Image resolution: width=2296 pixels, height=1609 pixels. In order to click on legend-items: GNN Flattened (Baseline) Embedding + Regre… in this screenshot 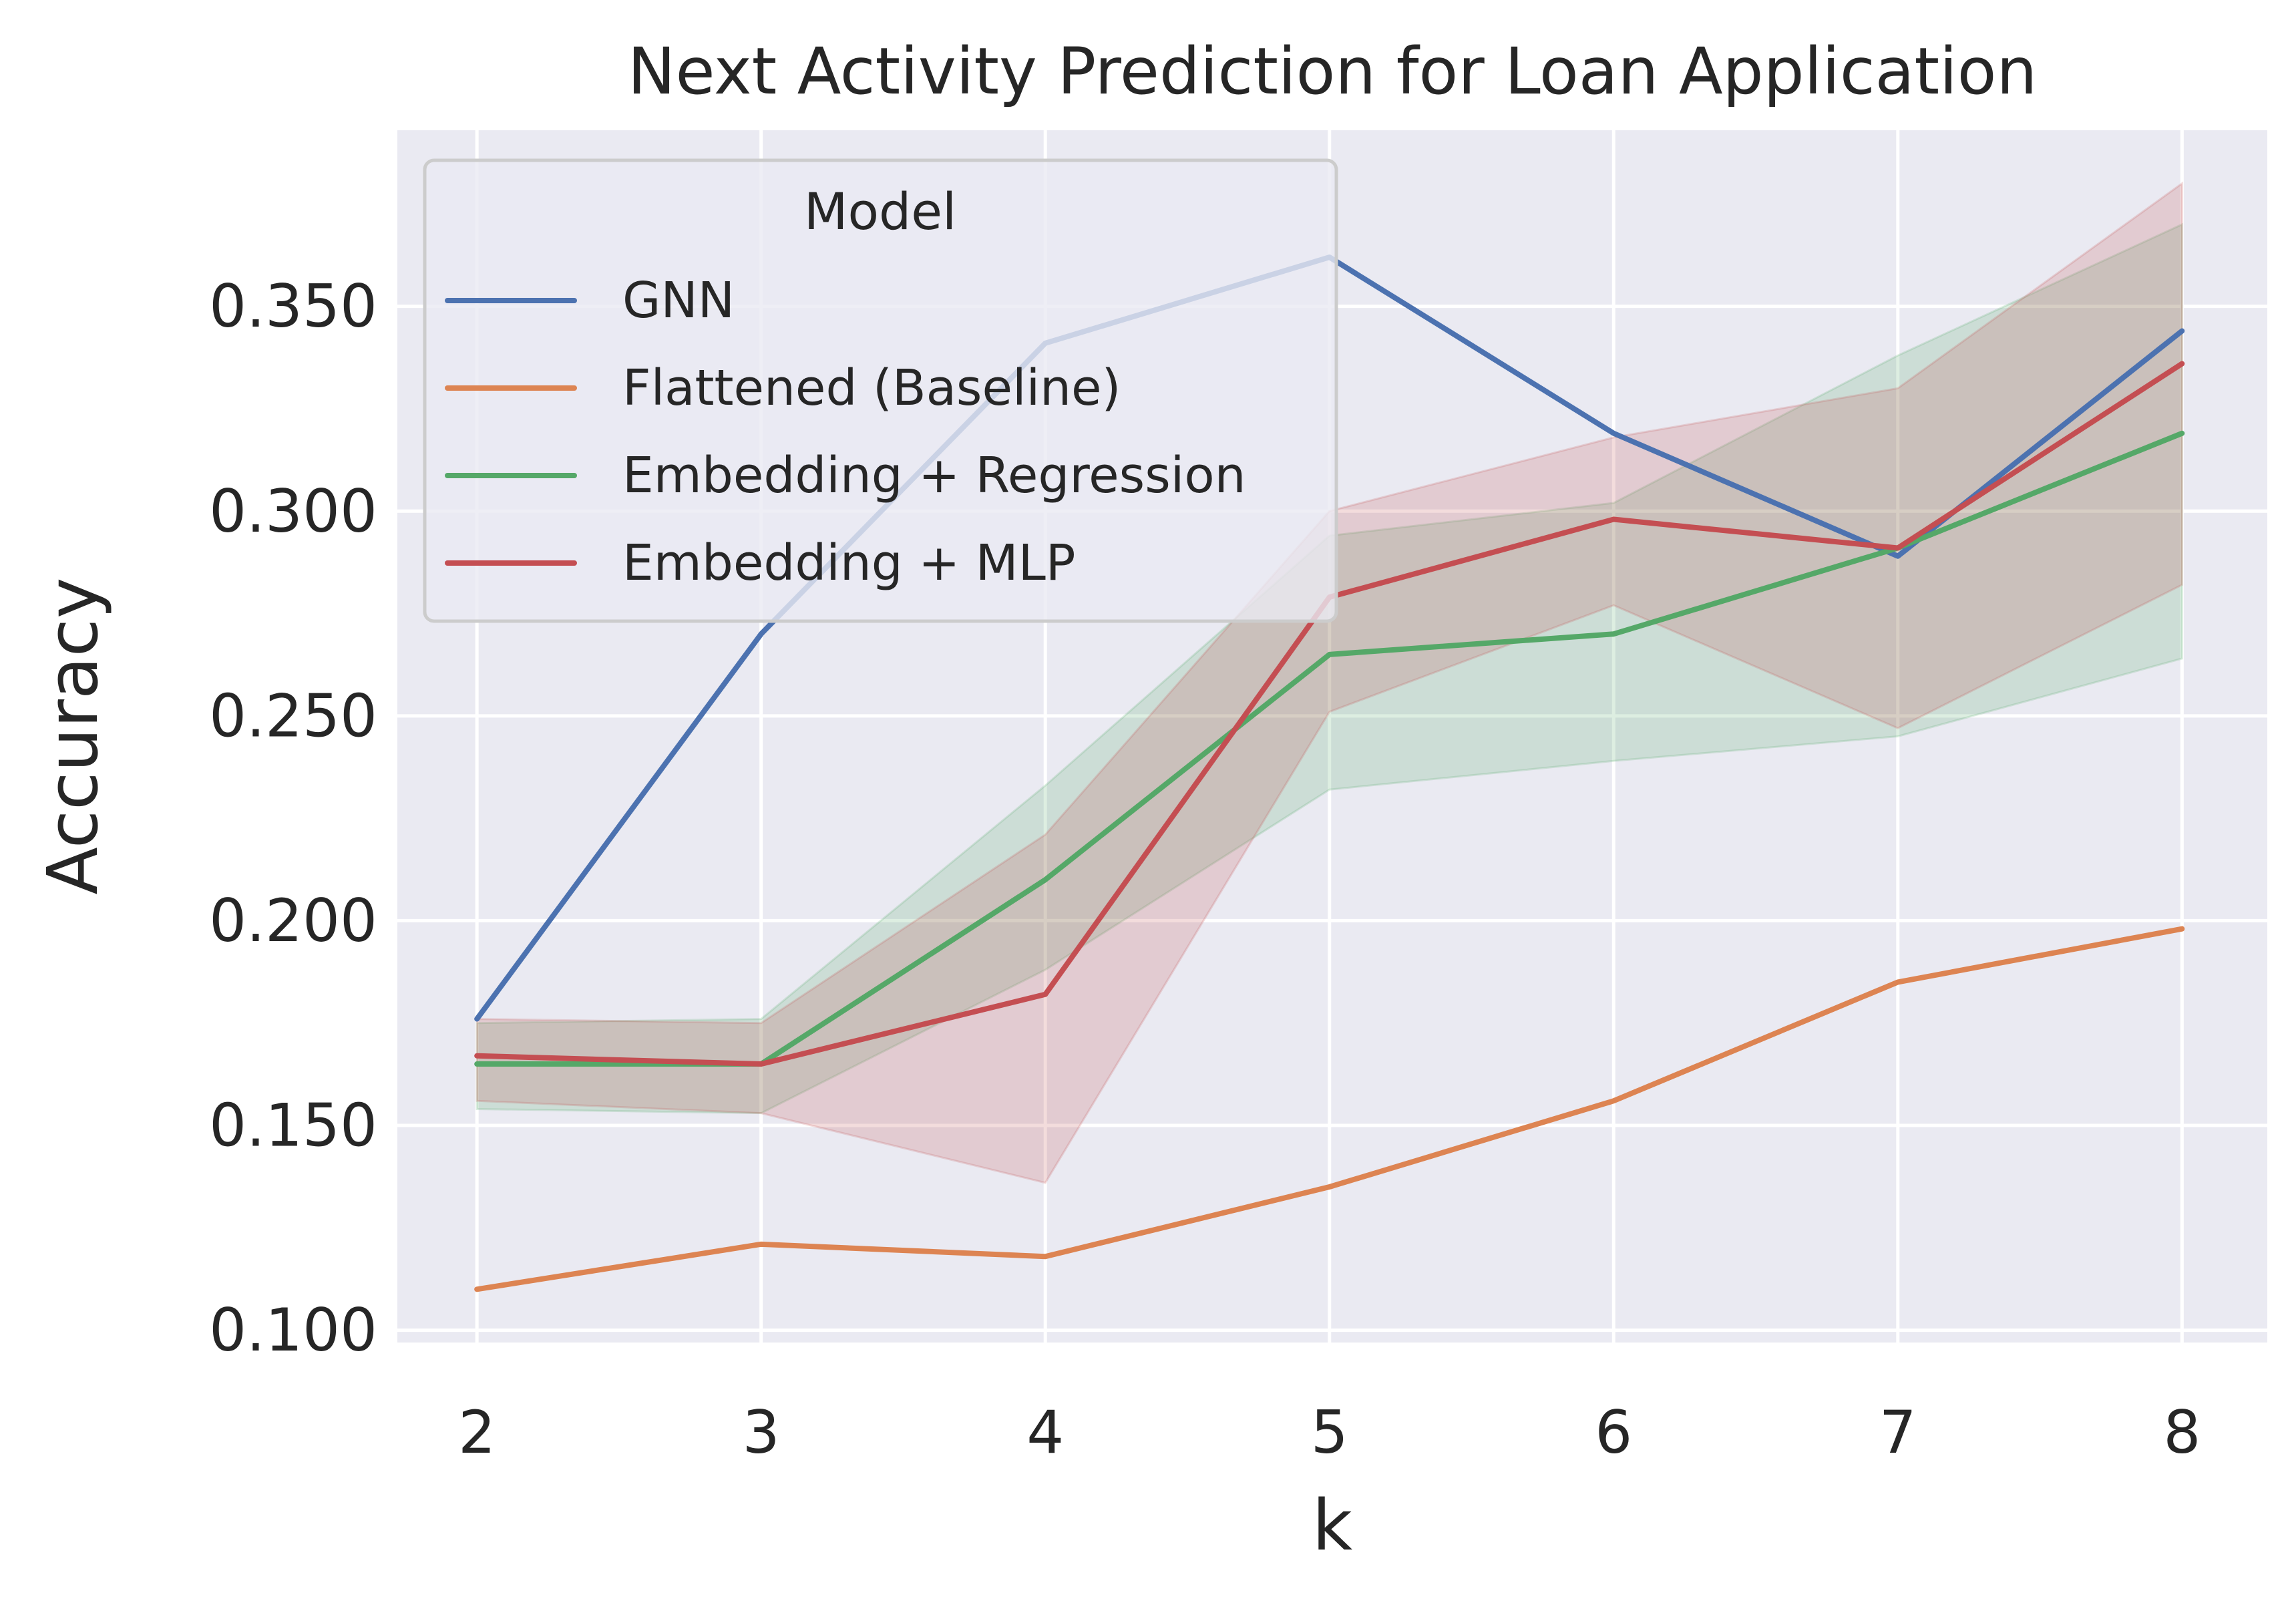, I will do `click(845, 432)`.